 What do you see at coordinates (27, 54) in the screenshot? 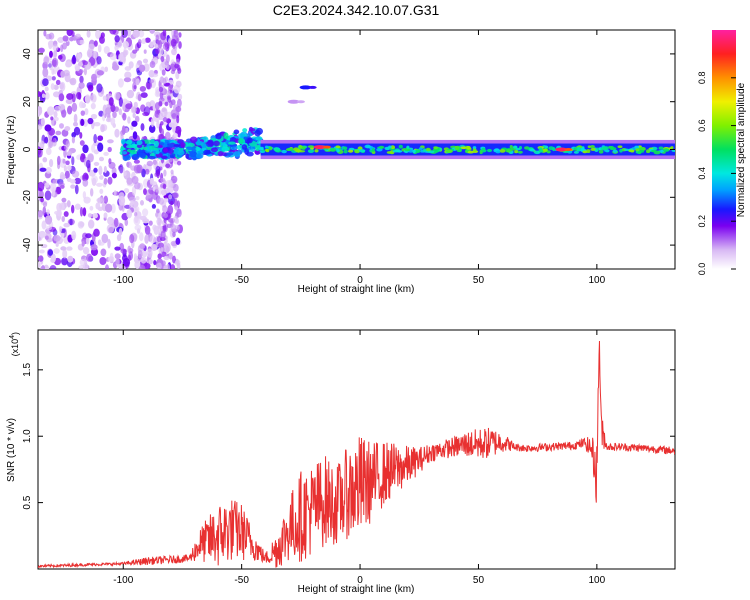
I see `y-tick-label: 40` at bounding box center [27, 54].